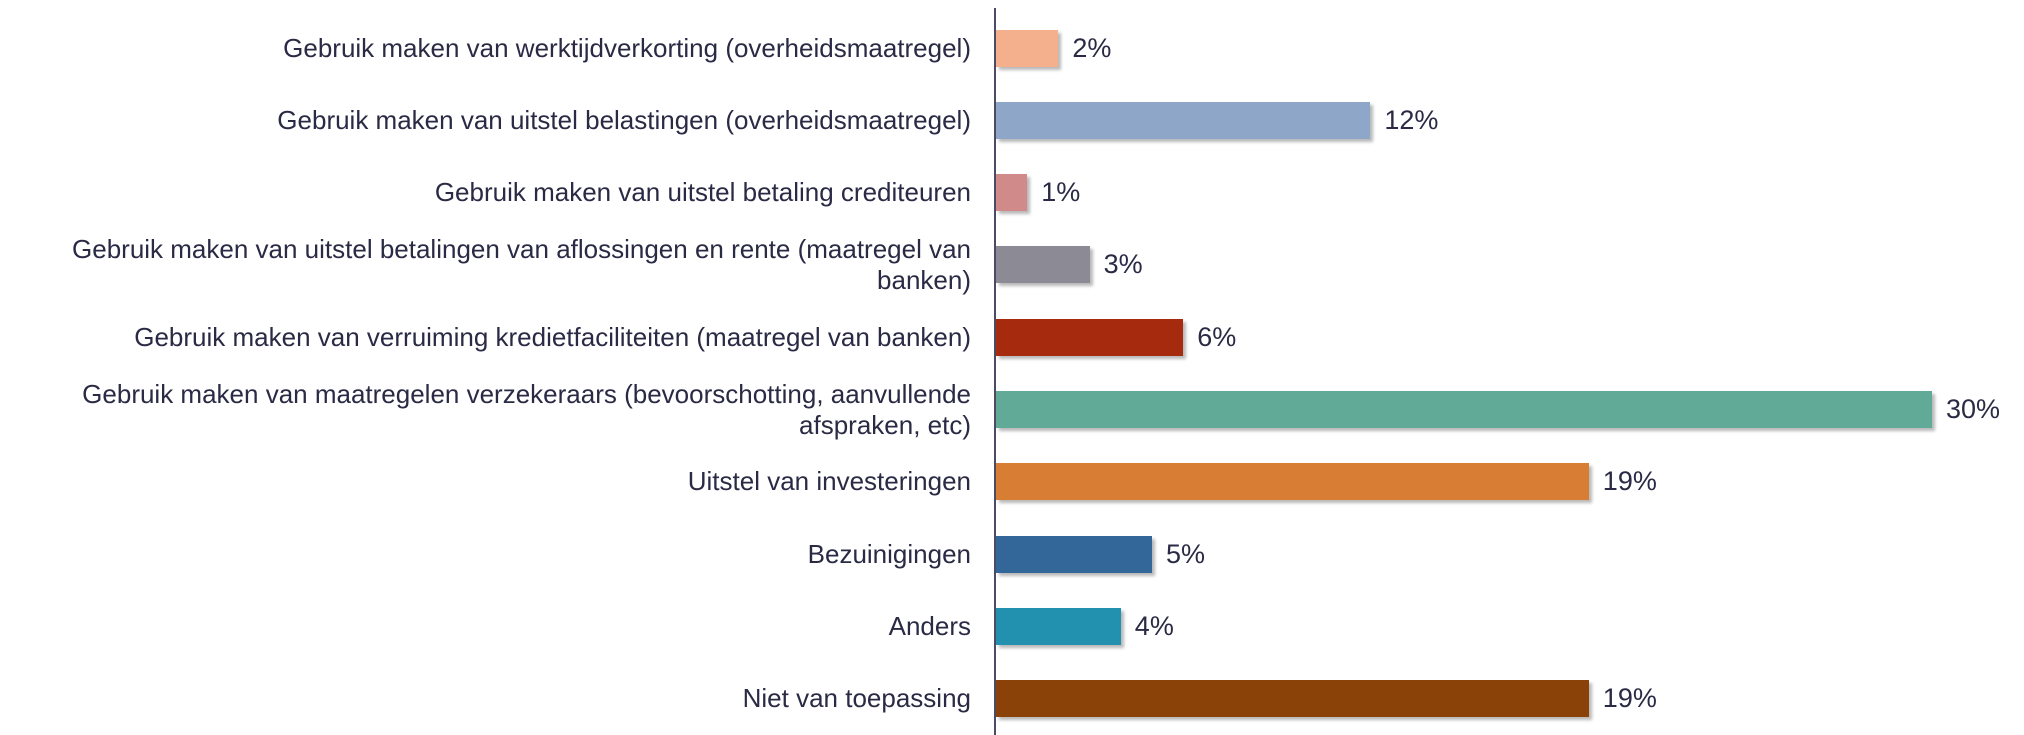  Describe the element at coordinates (1217, 336) in the screenshot. I see `value-label: 6%` at that location.